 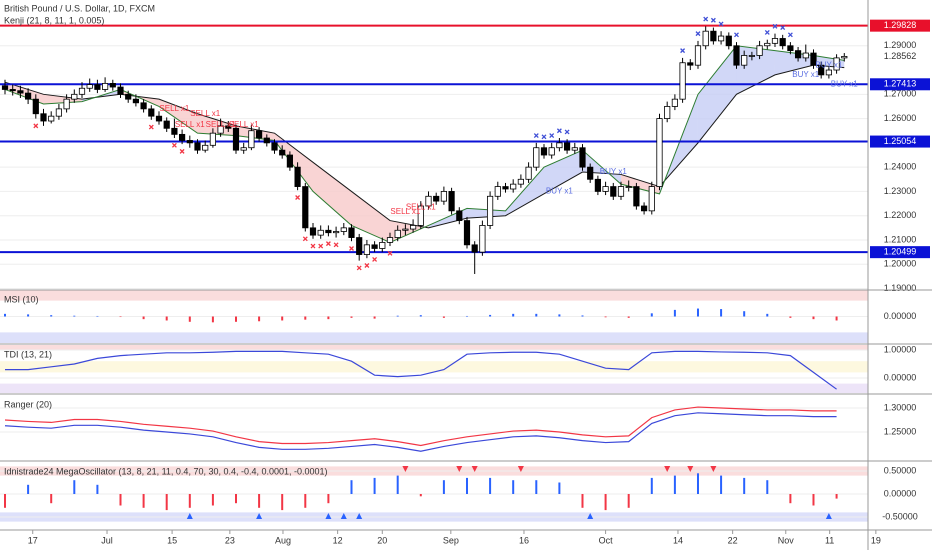 I want to click on x-tick-label: Jul, so click(x=107, y=540).